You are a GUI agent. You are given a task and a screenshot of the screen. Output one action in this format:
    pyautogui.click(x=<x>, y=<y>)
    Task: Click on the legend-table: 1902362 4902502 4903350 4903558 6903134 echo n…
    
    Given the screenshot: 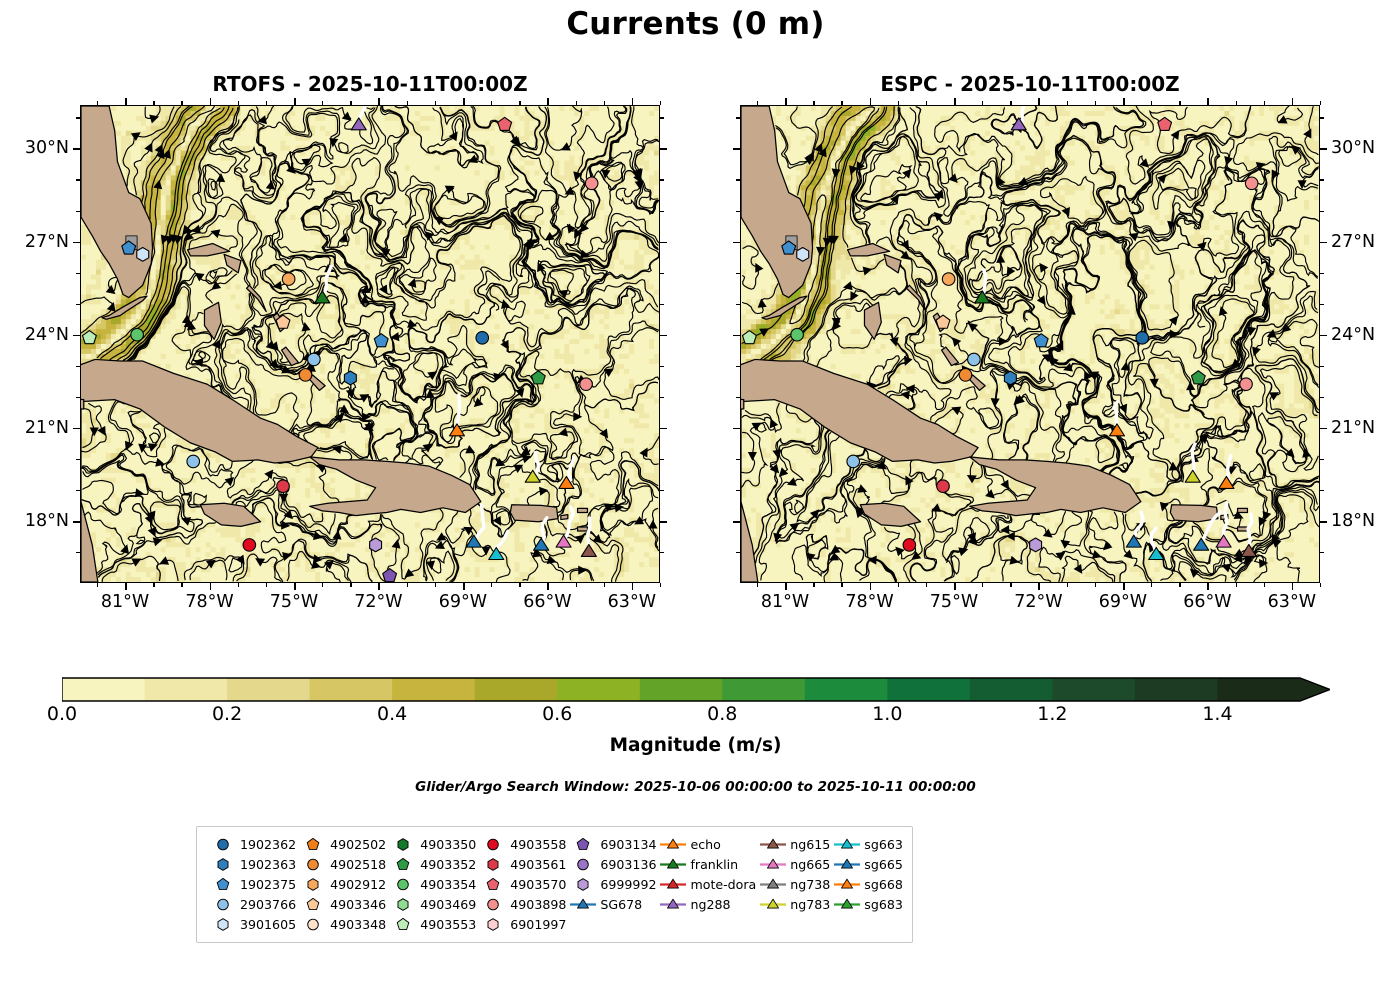 What is the action you would take?
    pyautogui.click(x=554, y=884)
    